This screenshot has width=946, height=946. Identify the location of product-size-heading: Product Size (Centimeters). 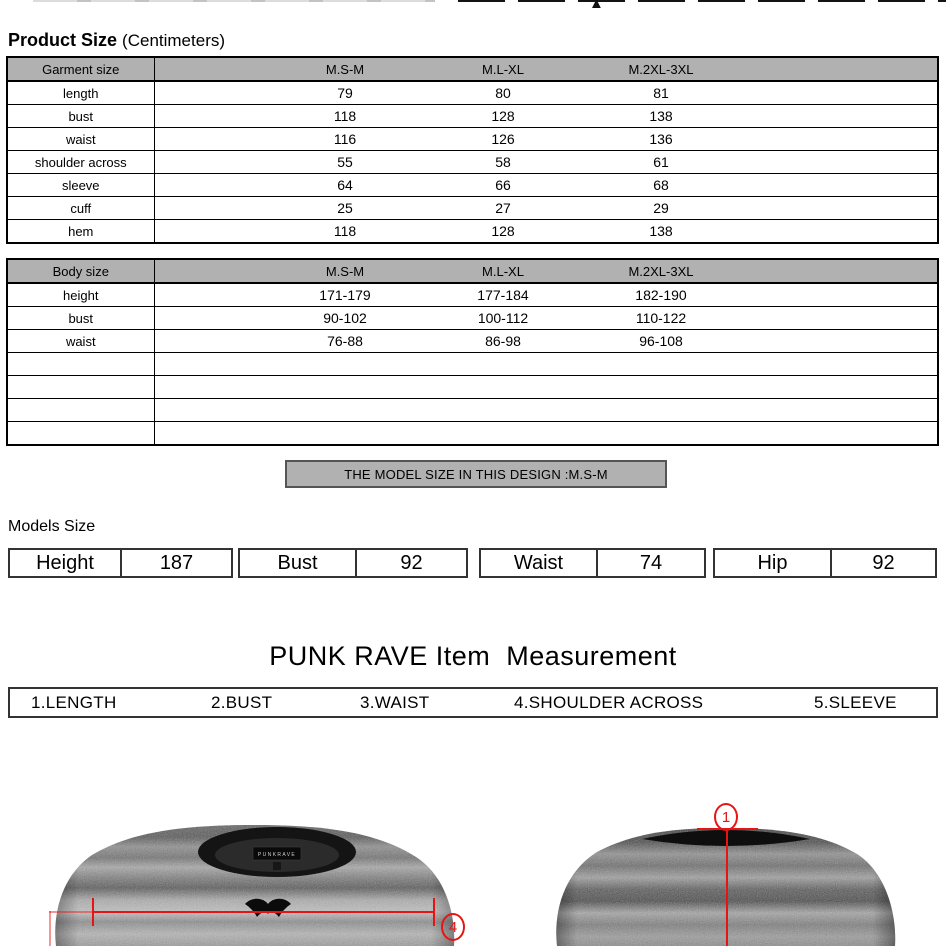
(116, 40).